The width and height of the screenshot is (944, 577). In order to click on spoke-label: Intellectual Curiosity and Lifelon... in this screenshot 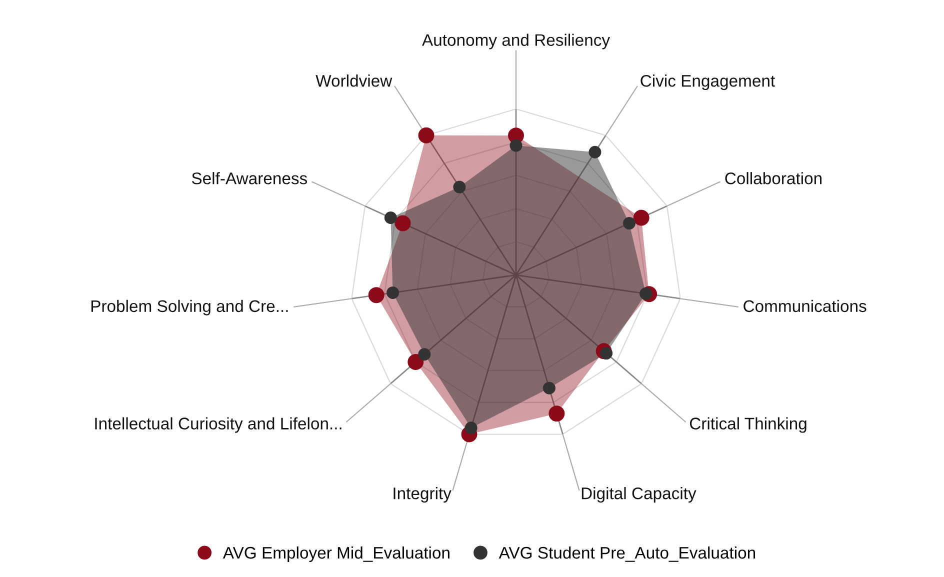, I will do `click(218, 425)`.